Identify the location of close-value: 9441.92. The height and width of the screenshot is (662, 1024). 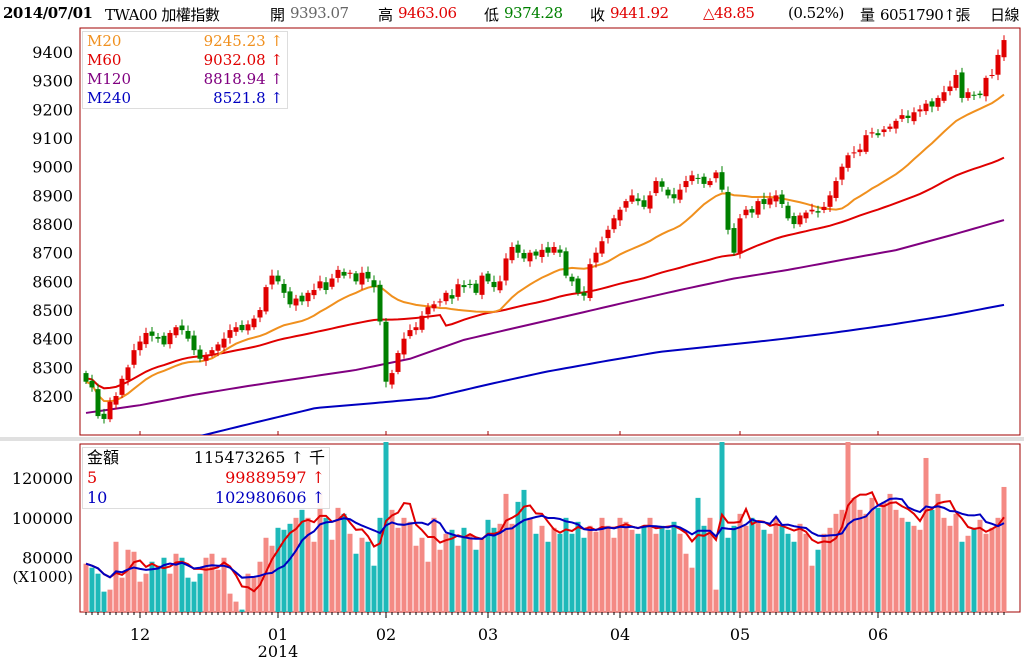
(639, 13).